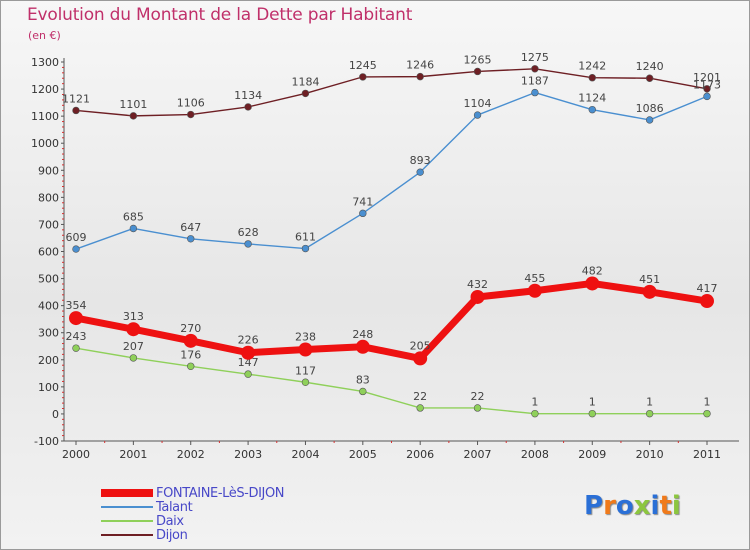 Image resolution: width=750 pixels, height=550 pixels. What do you see at coordinates (665, 506) in the screenshot?
I see `logo-letter: t` at bounding box center [665, 506].